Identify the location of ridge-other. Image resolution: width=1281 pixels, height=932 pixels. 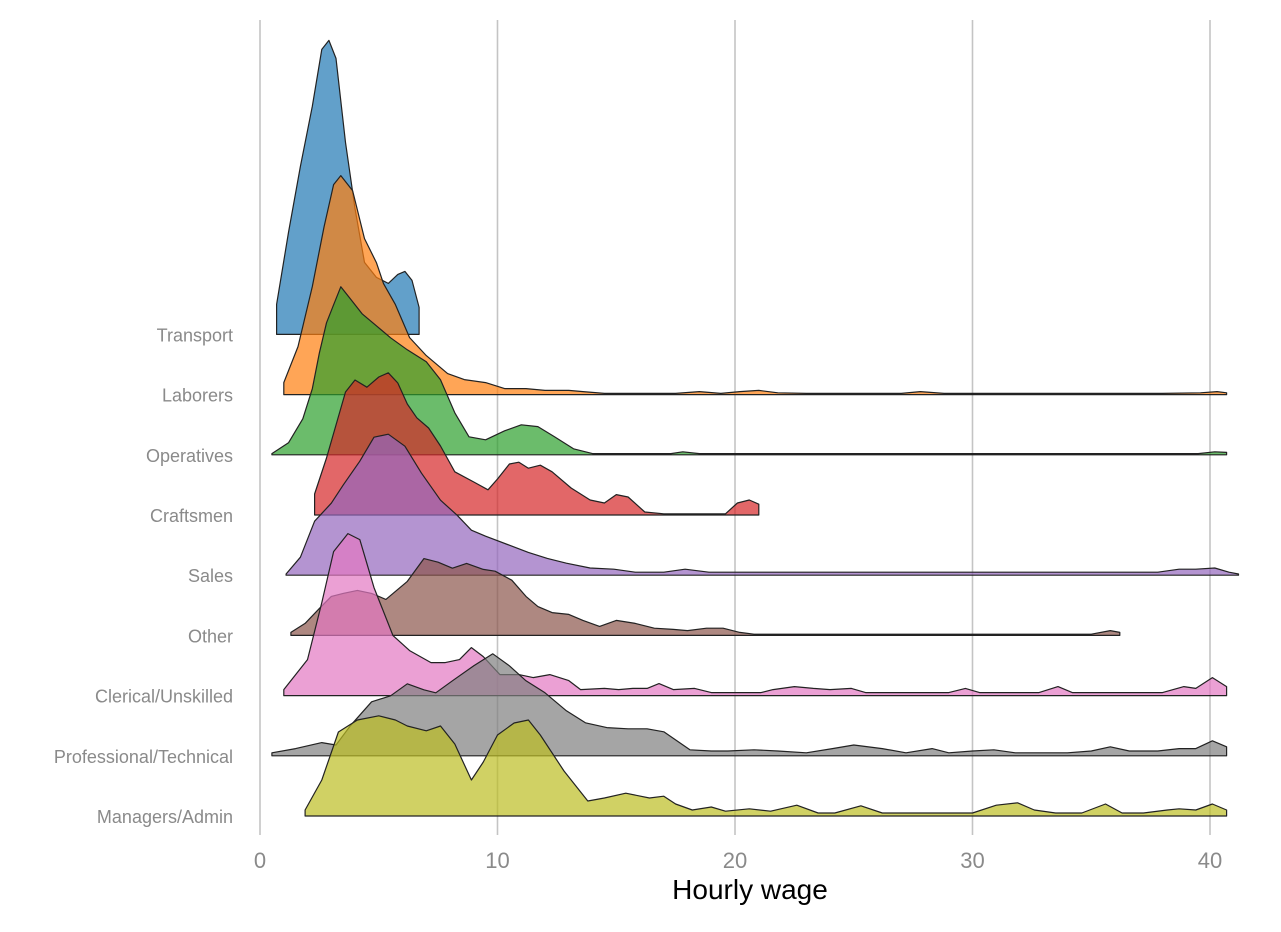
(705, 597).